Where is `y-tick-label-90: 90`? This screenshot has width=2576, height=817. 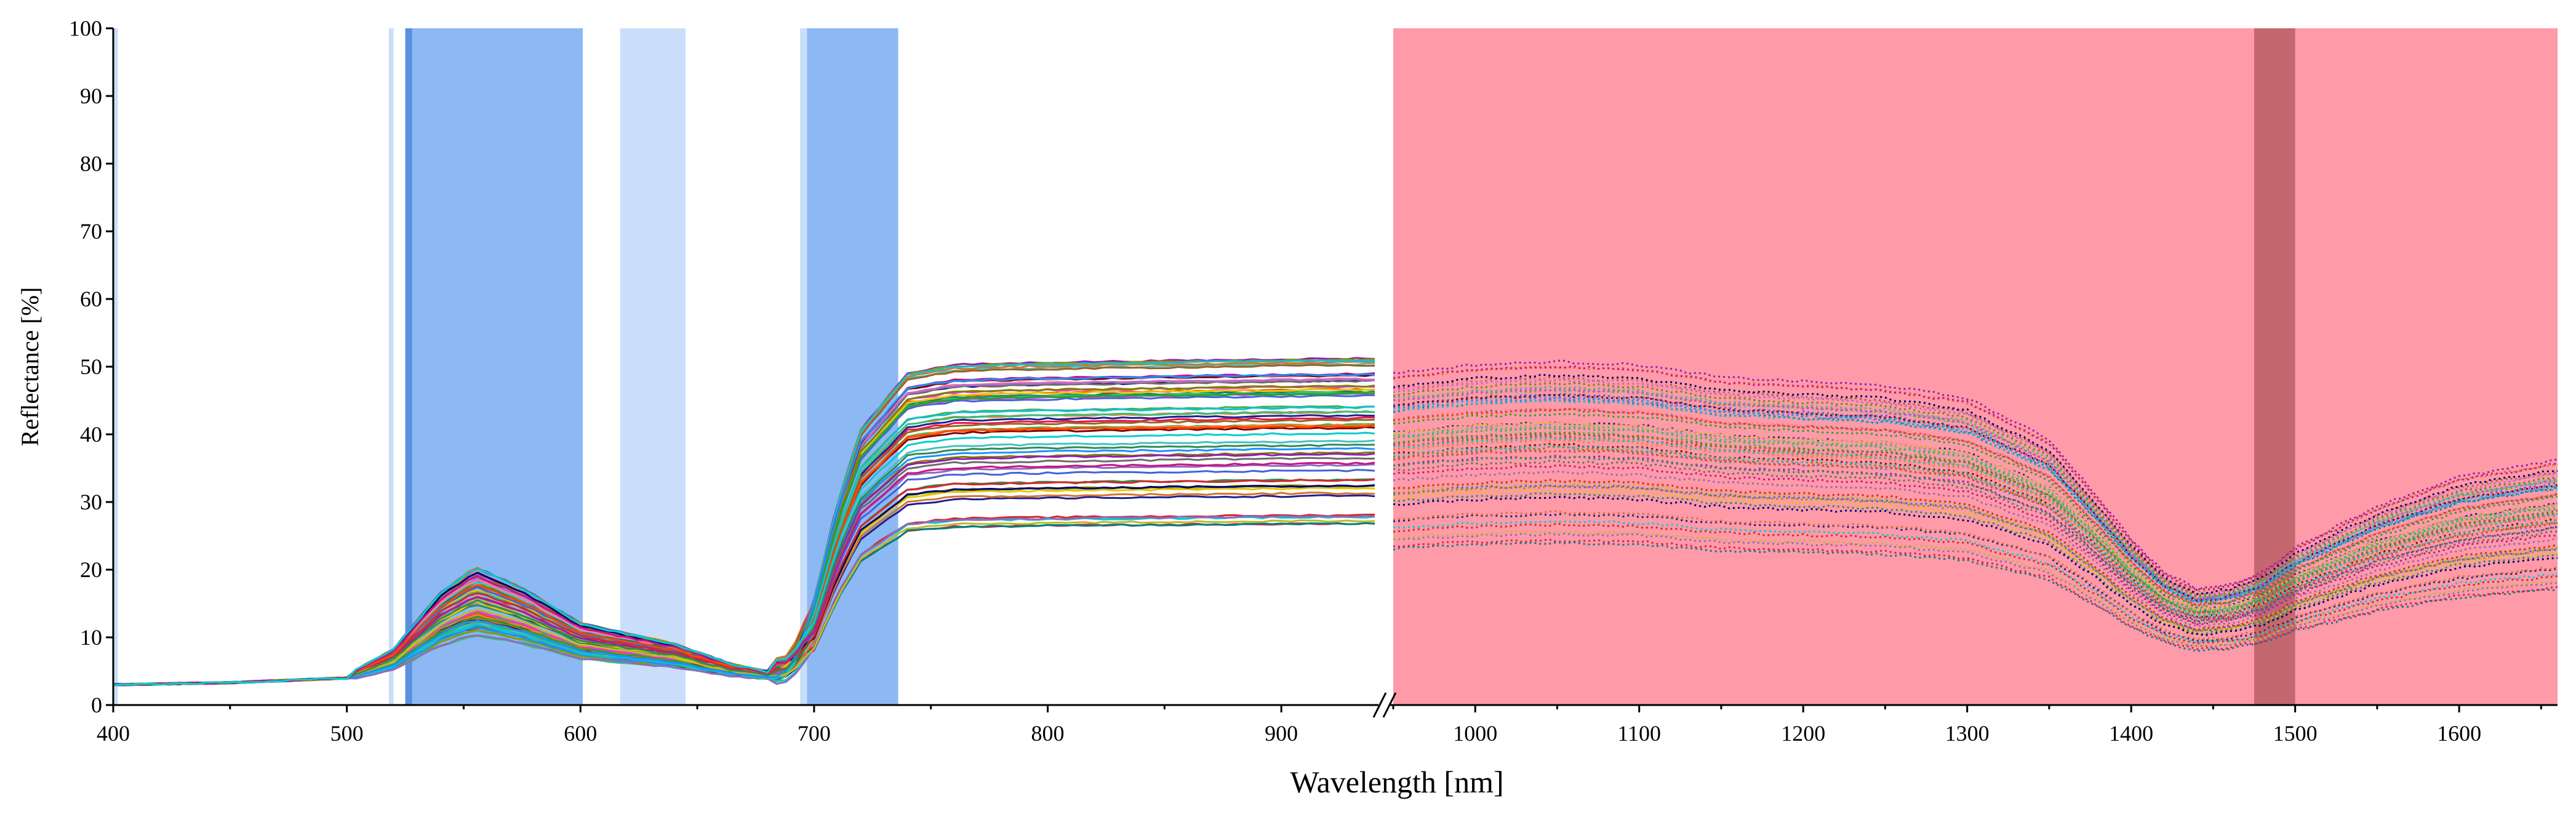
y-tick-label-90: 90 is located at coordinates (91, 96).